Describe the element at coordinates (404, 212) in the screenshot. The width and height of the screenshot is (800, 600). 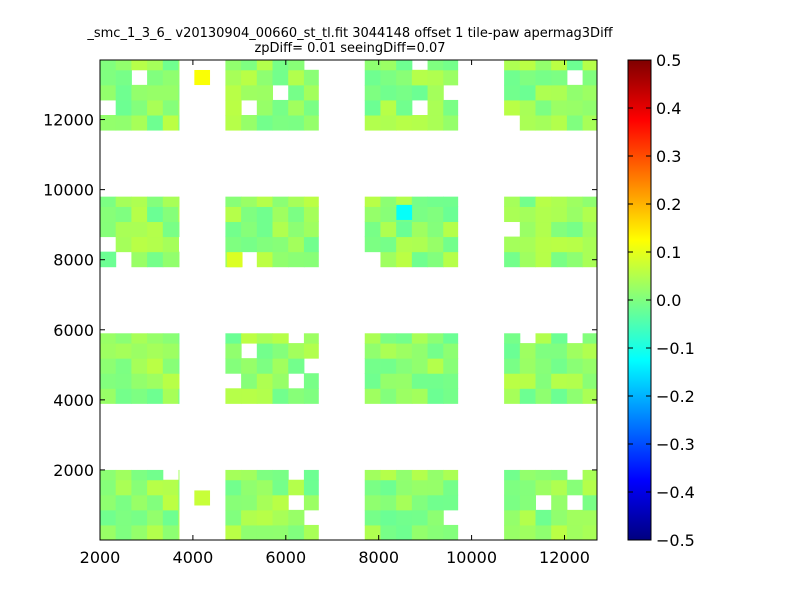
I see `heatmap-cell-highlight` at that location.